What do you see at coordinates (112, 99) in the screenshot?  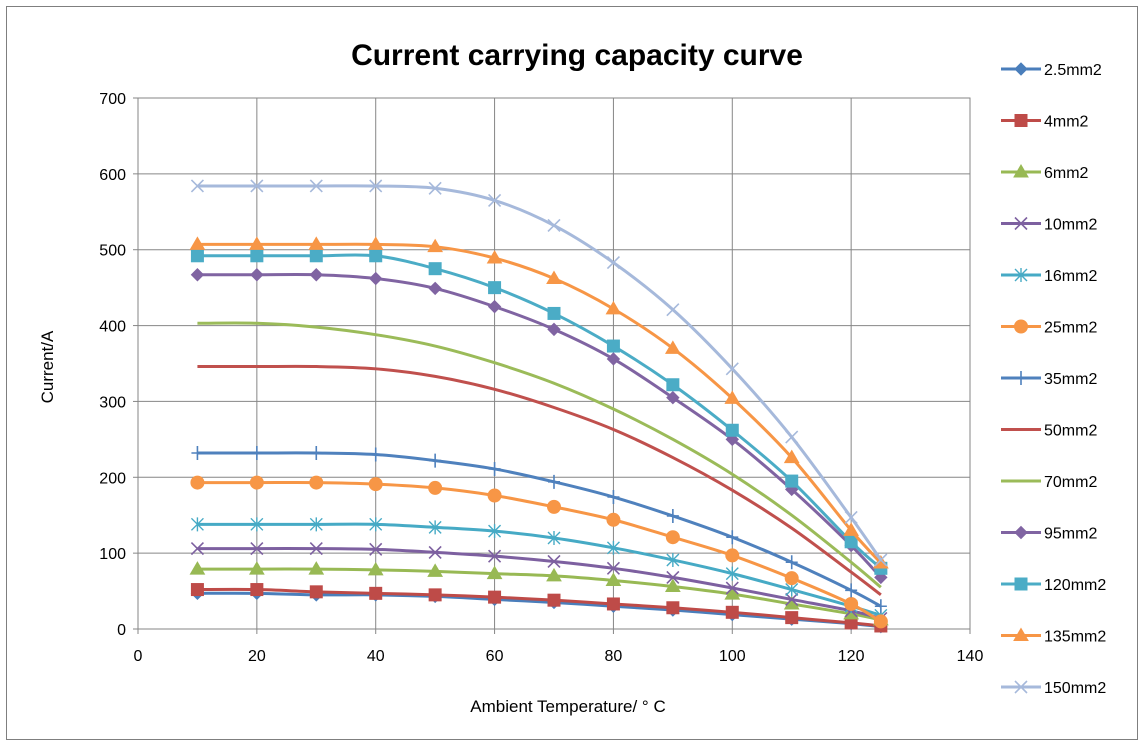 I see `y-tick-label: 700` at bounding box center [112, 99].